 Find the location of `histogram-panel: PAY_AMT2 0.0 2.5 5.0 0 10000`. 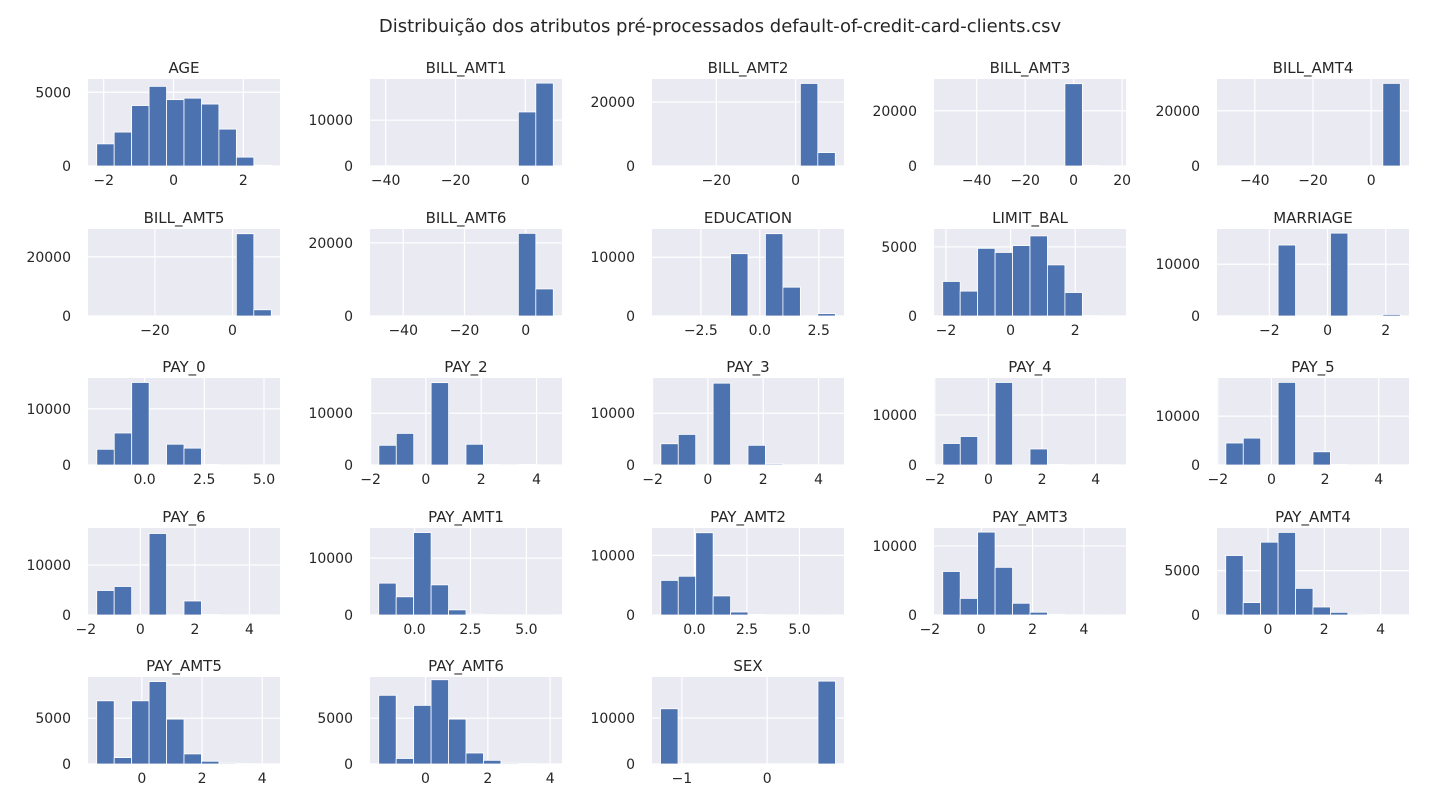

histogram-panel: PAY_AMT2 0.0 2.5 5.0 0 10000 is located at coordinates (717, 573).